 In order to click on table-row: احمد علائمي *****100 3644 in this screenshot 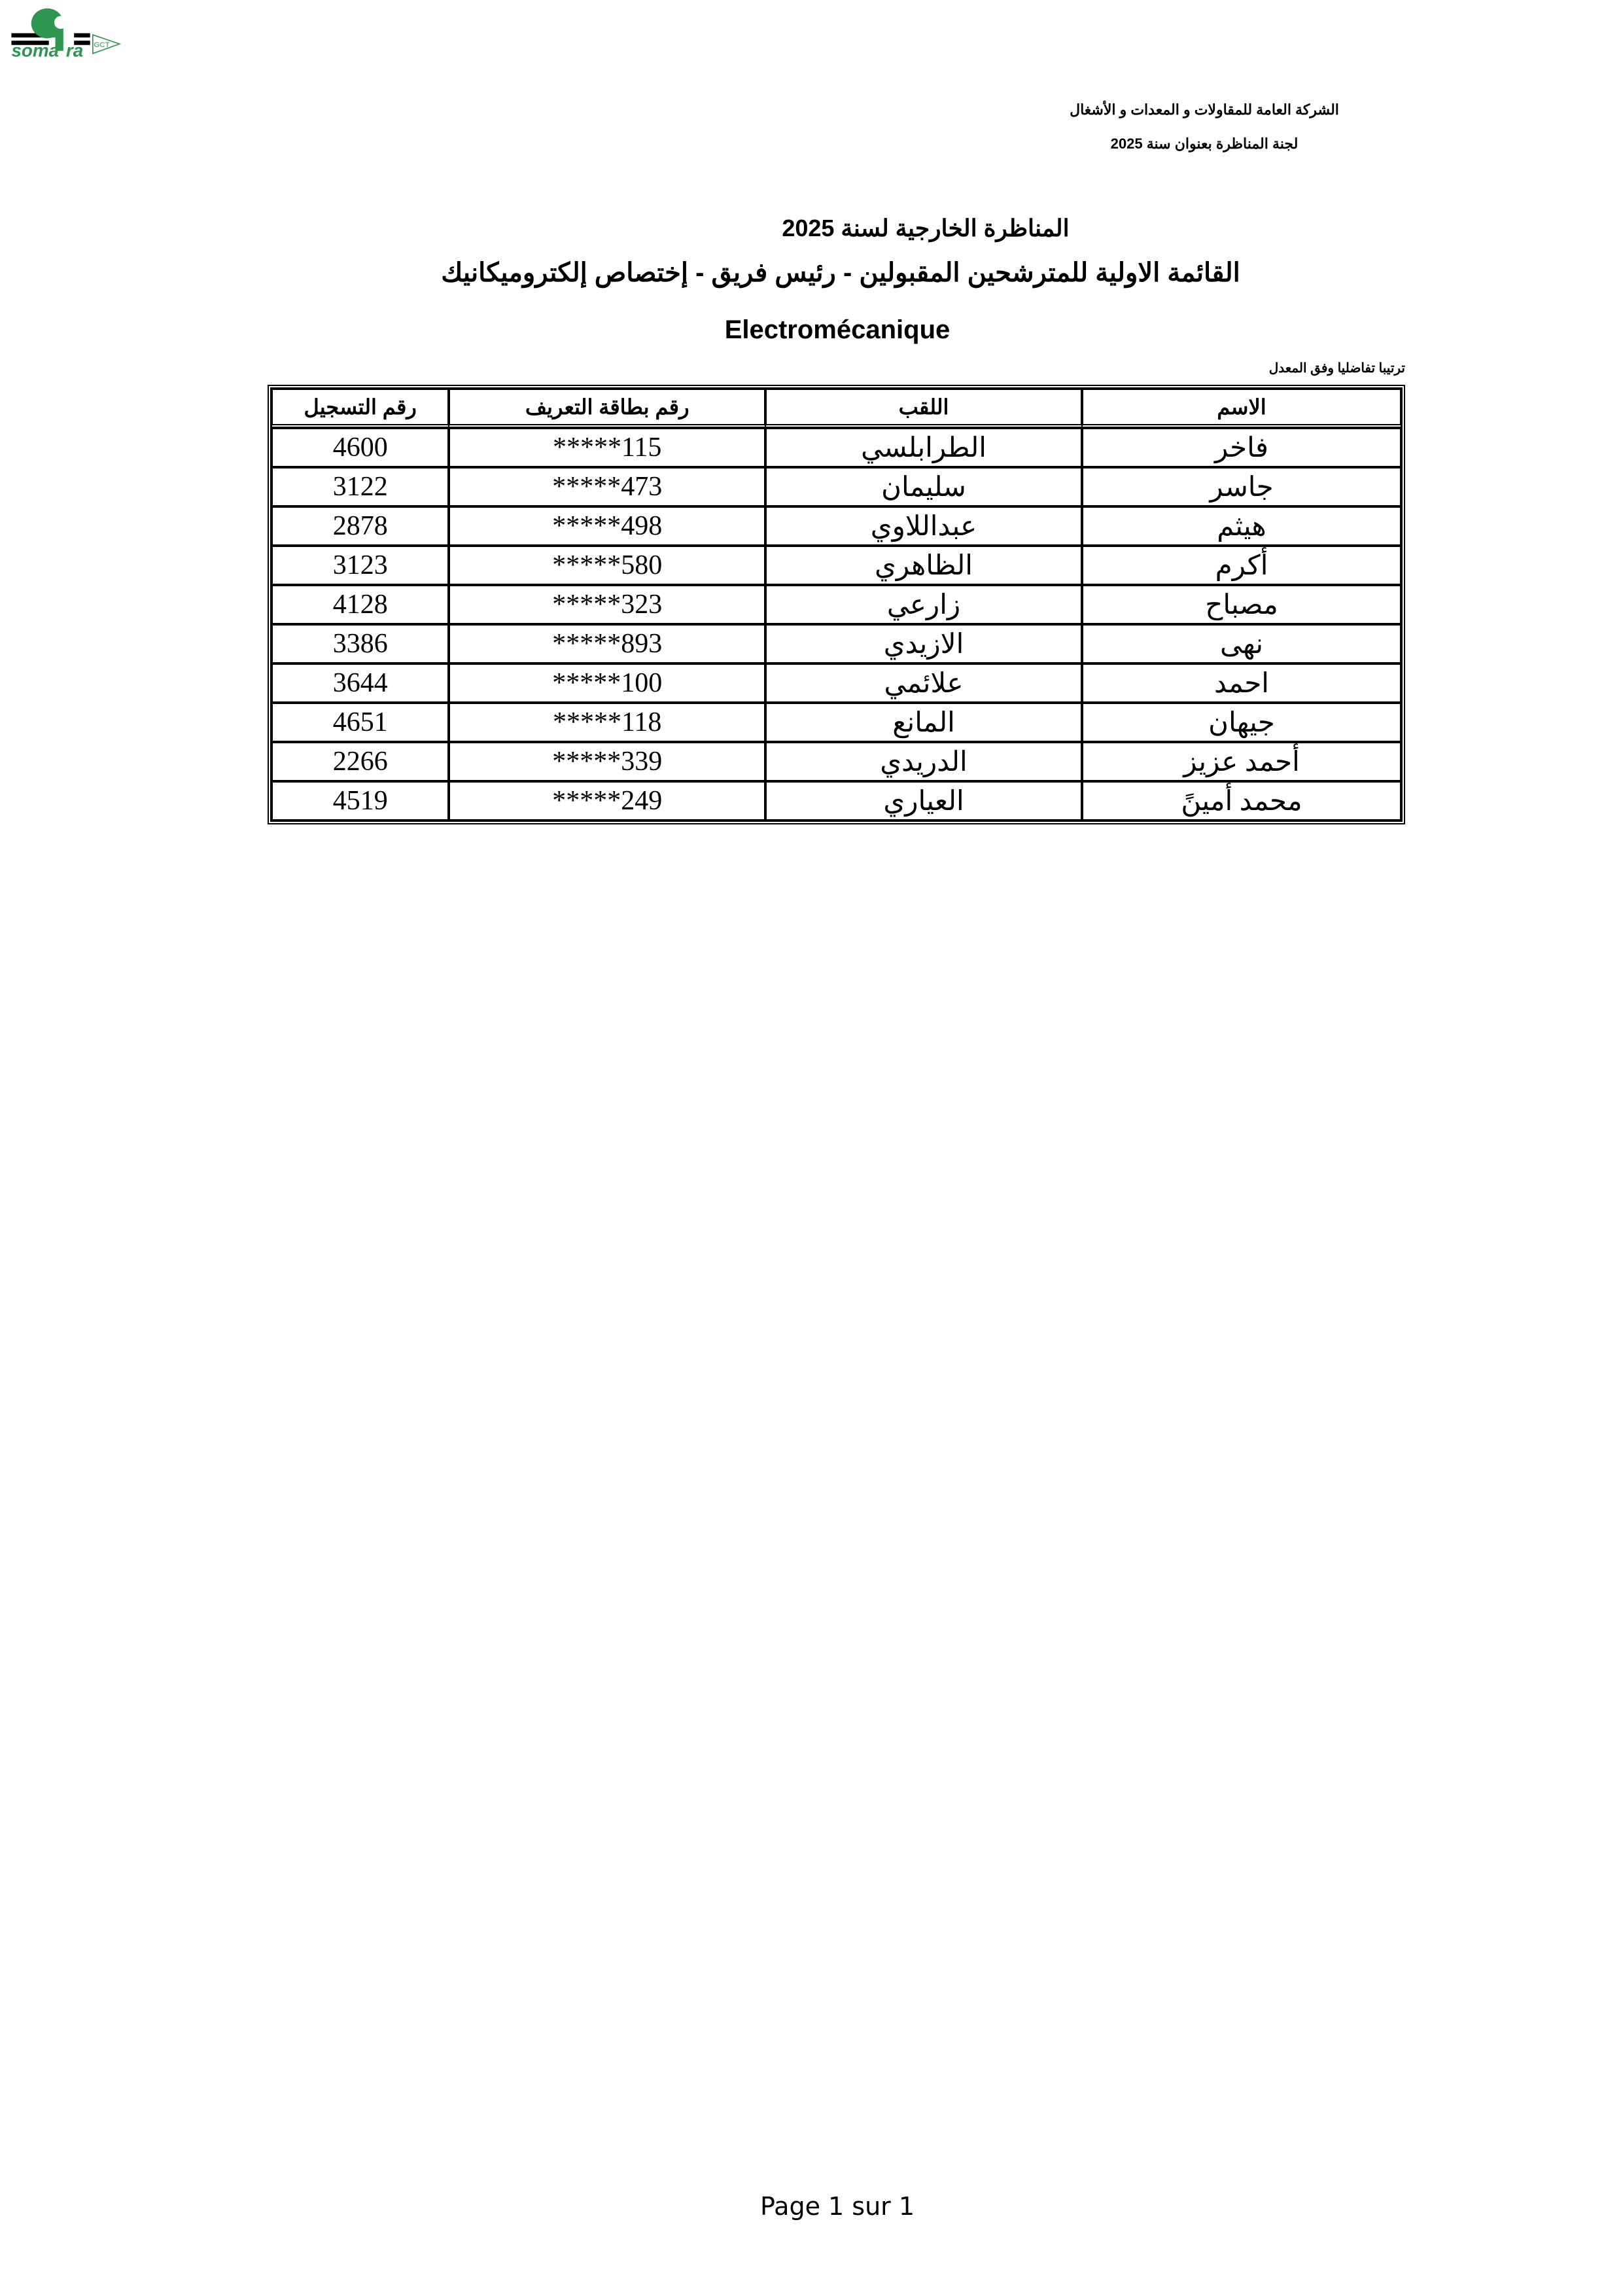, I will do `click(836, 683)`.